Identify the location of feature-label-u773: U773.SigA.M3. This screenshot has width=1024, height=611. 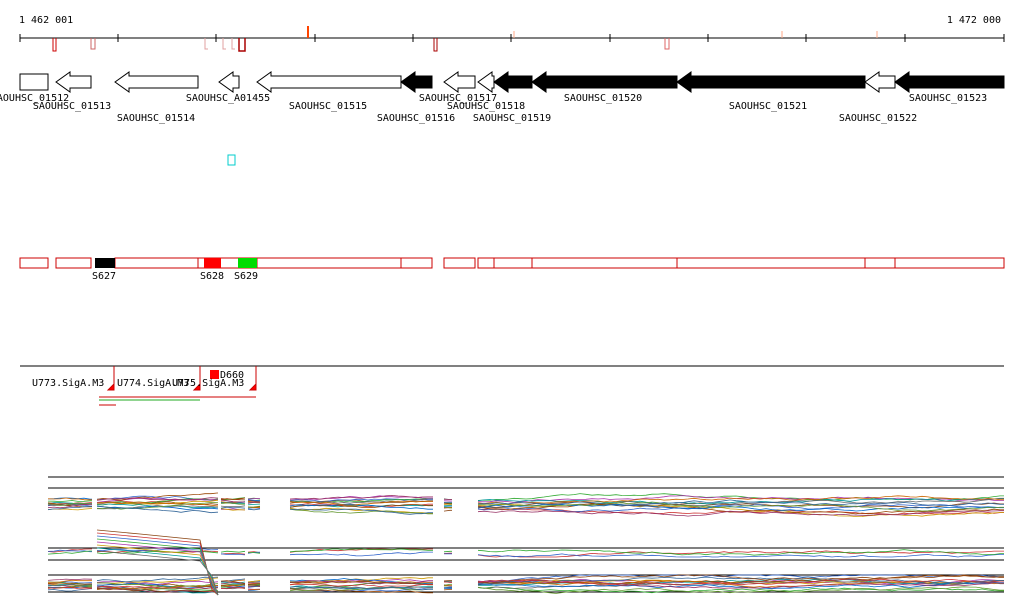
(68, 383).